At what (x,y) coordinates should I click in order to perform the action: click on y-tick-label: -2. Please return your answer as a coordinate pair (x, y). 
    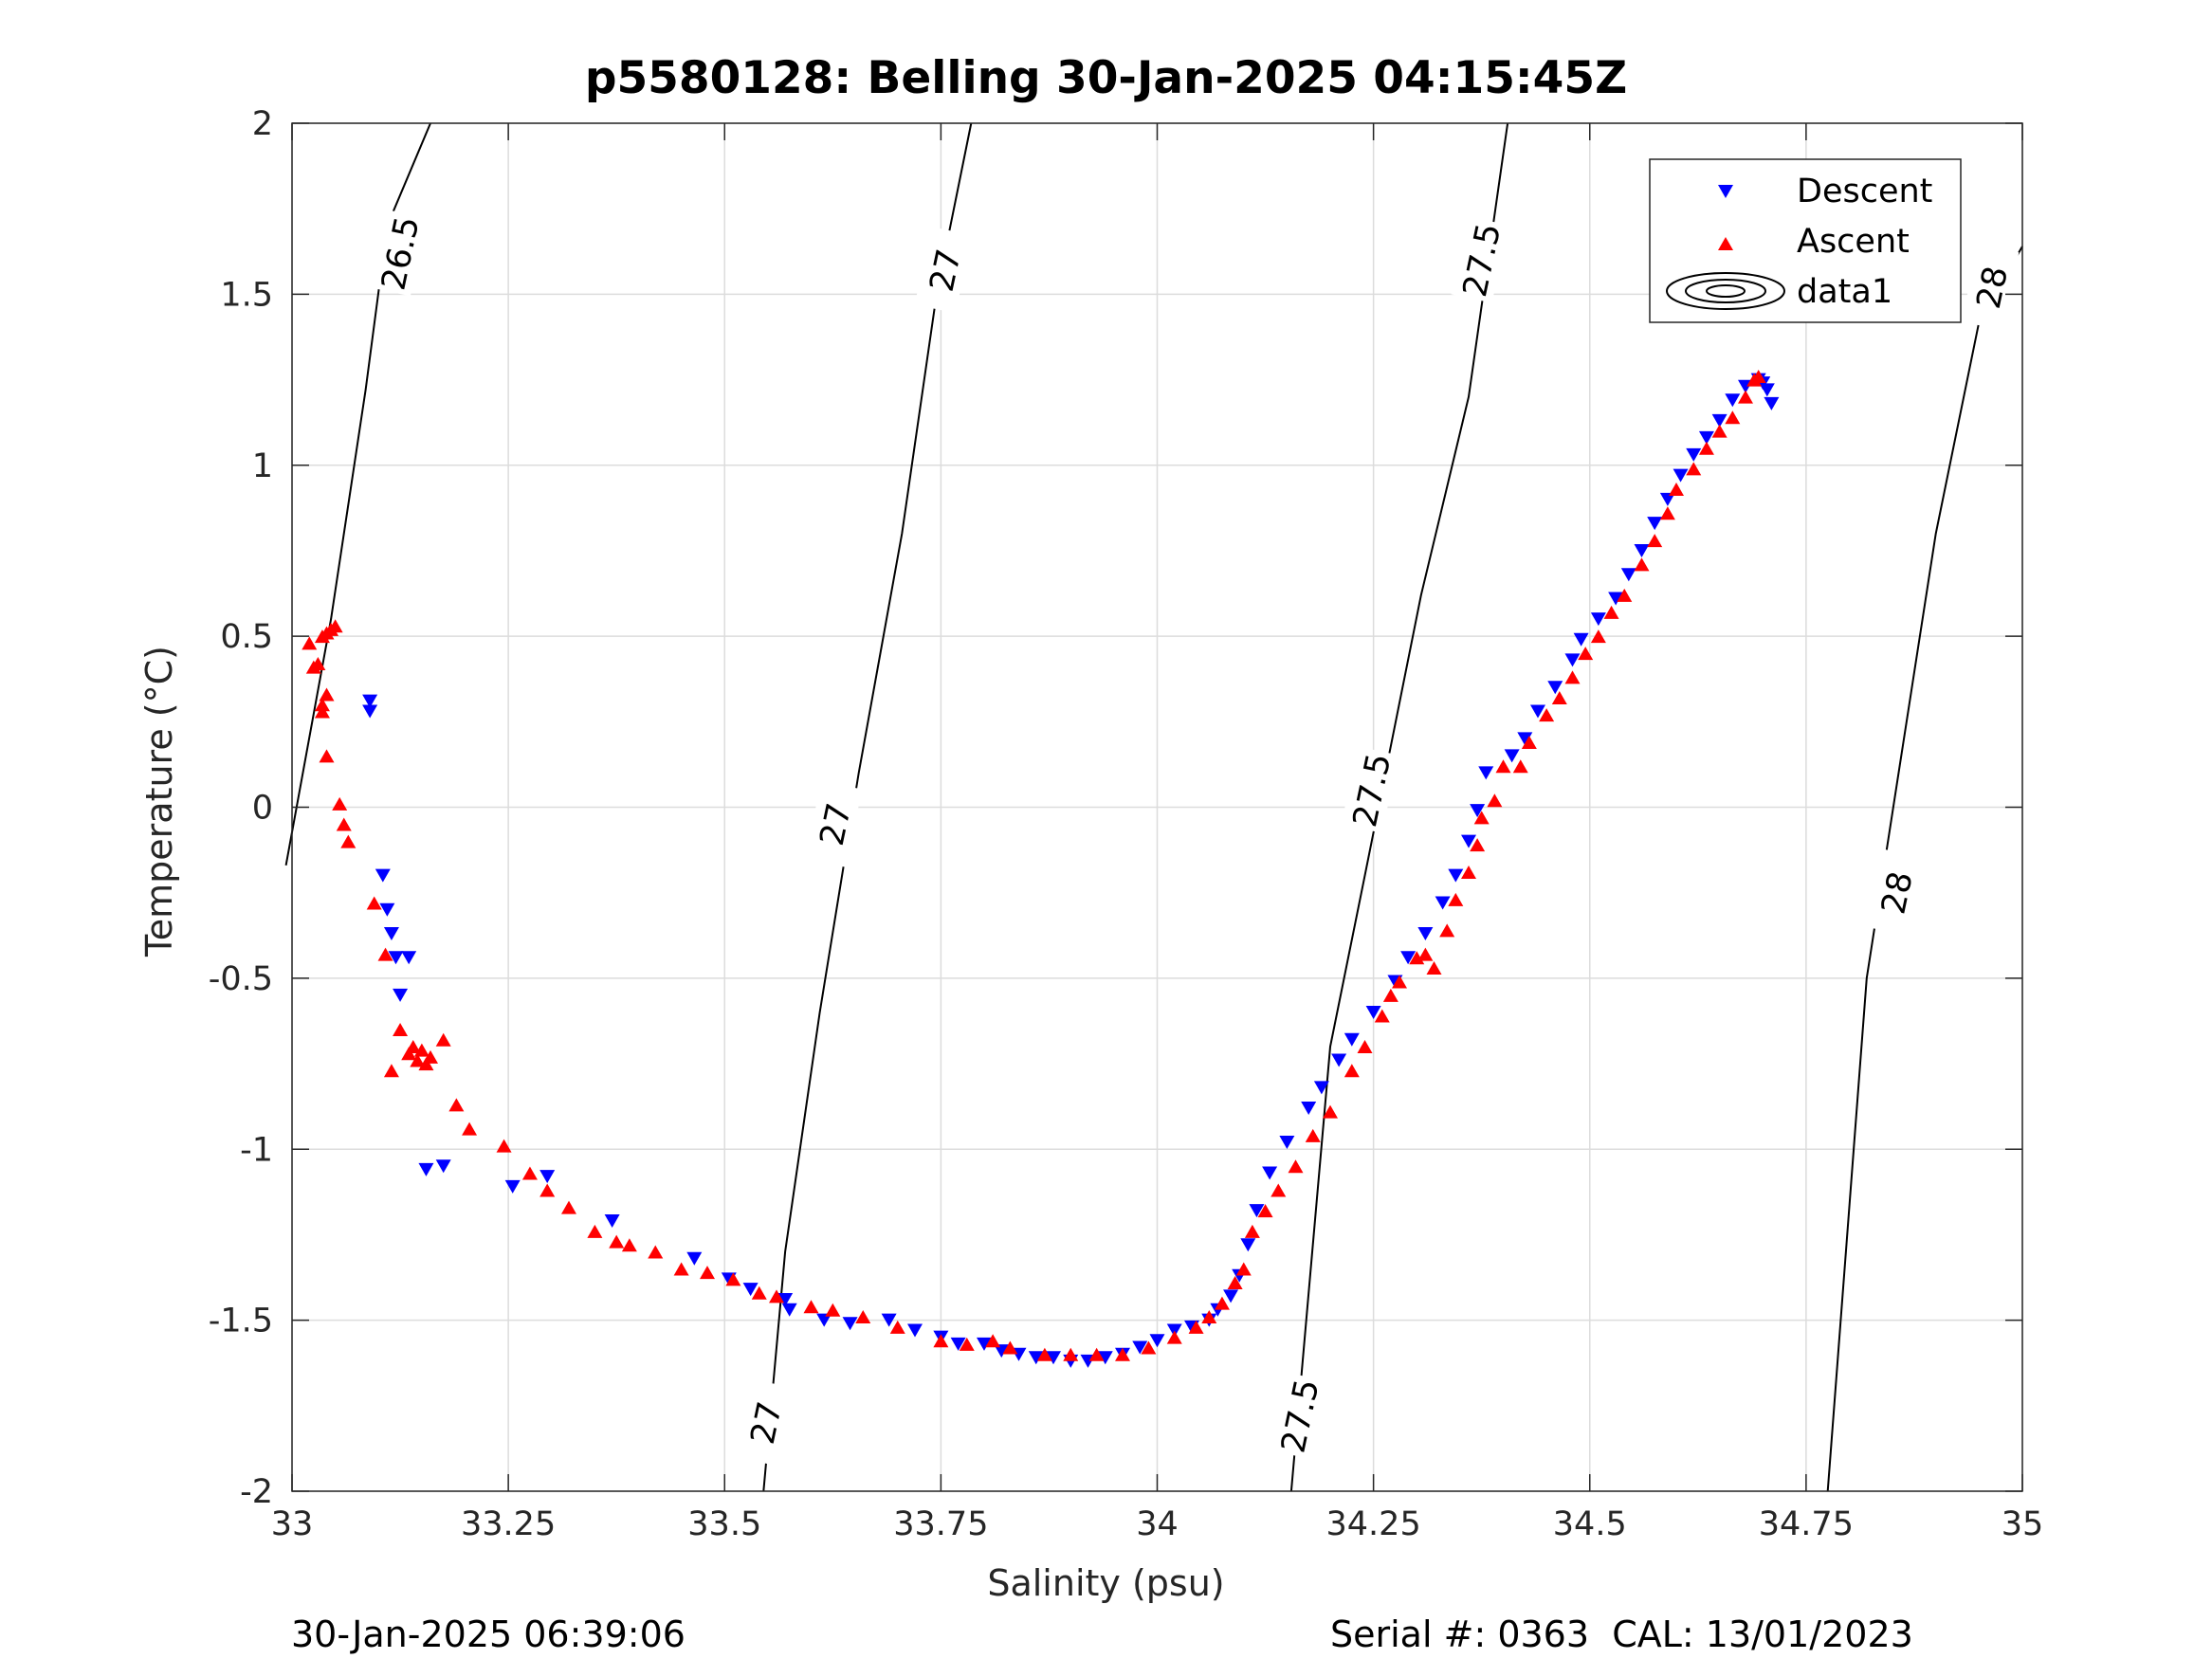
    Looking at the image, I should click on (256, 1492).